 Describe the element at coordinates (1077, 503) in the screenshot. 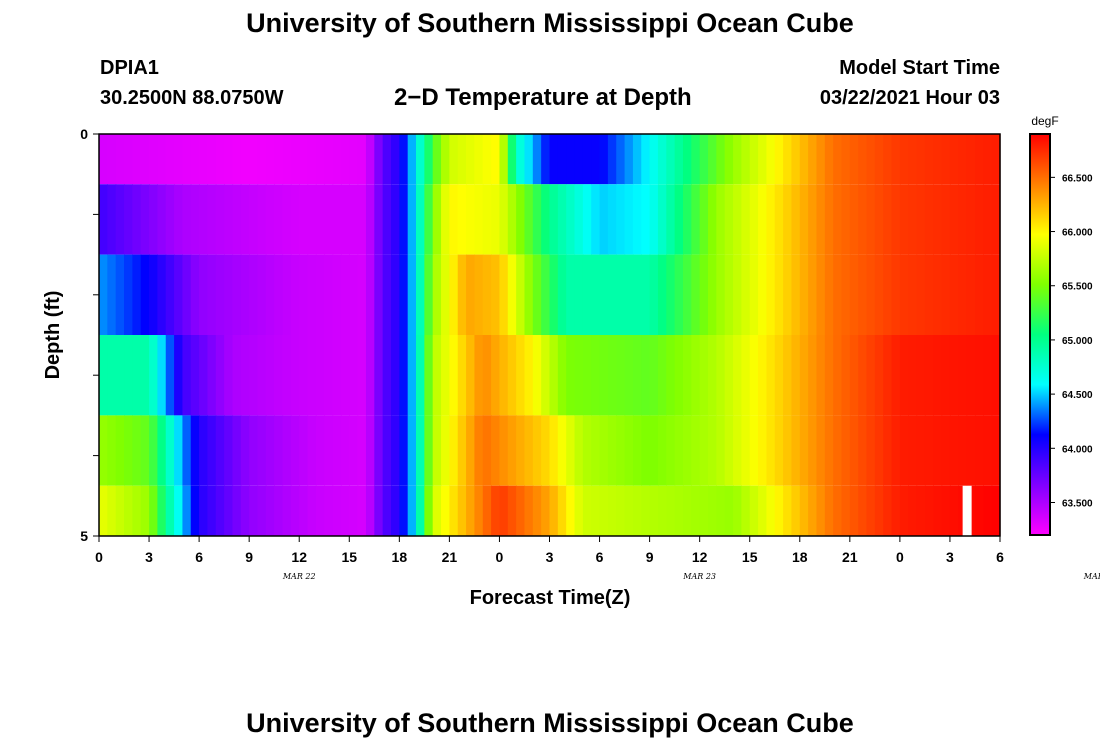

I see `colorbar-tick-label: 63.500` at that location.